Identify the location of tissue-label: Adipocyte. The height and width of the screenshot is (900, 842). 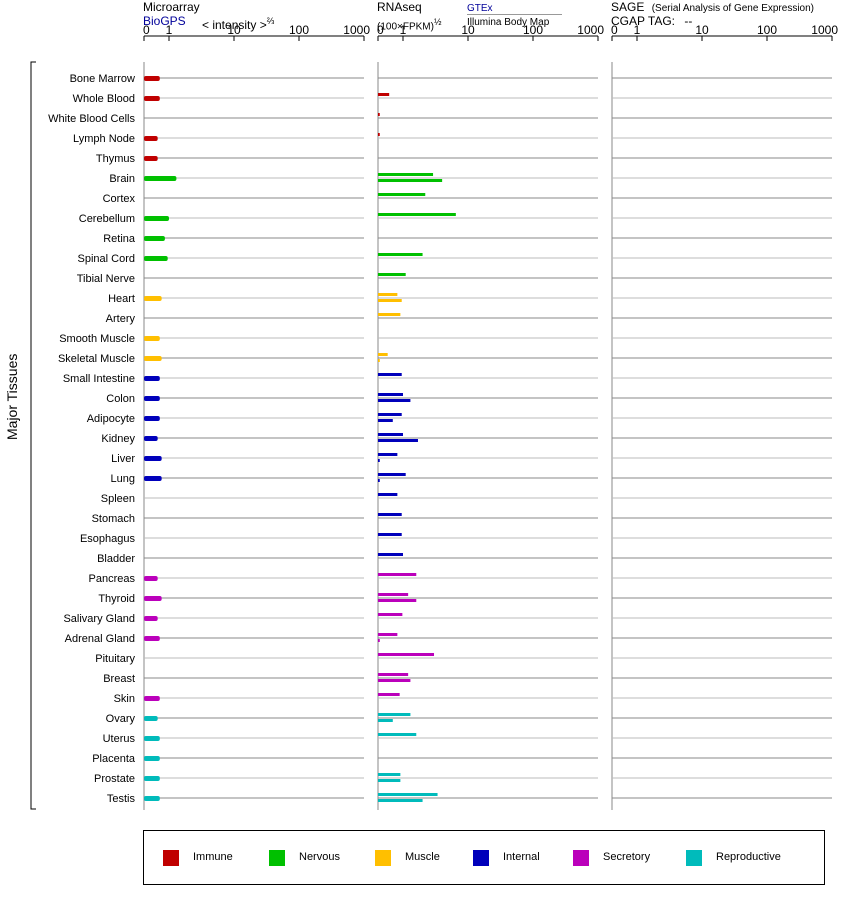
(111, 419).